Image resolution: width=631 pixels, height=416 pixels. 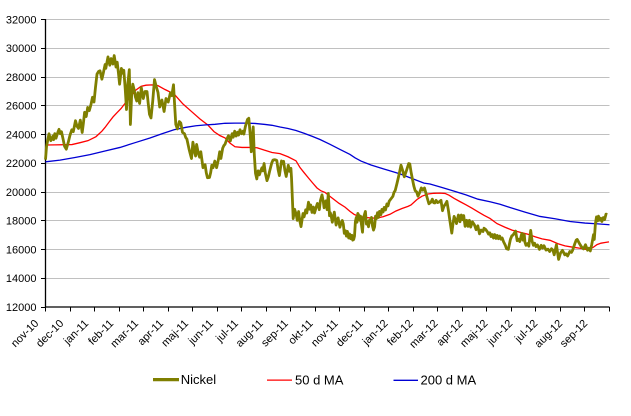 I want to click on svg-text: 30000, so click(x=21, y=49).